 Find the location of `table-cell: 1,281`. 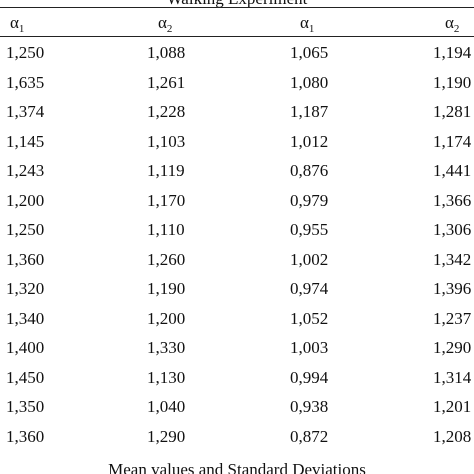

table-cell: 1,281 is located at coordinates (452, 111).